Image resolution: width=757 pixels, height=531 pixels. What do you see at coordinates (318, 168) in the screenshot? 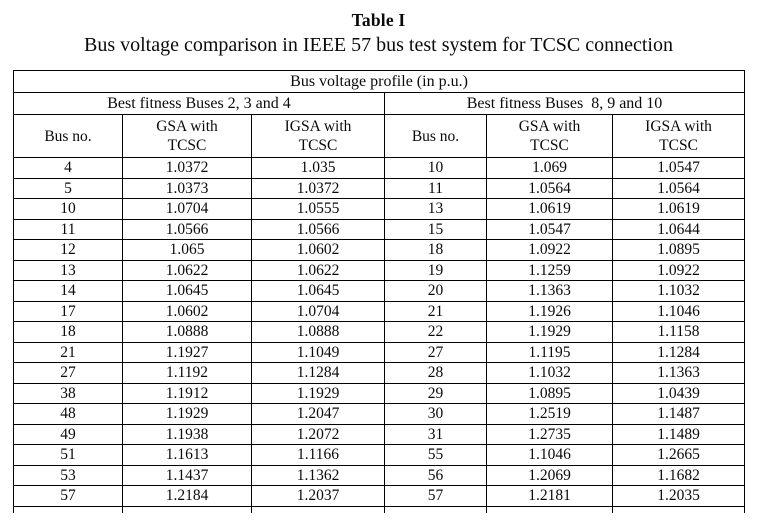
I see `voltage-cell: 1.035` at bounding box center [318, 168].